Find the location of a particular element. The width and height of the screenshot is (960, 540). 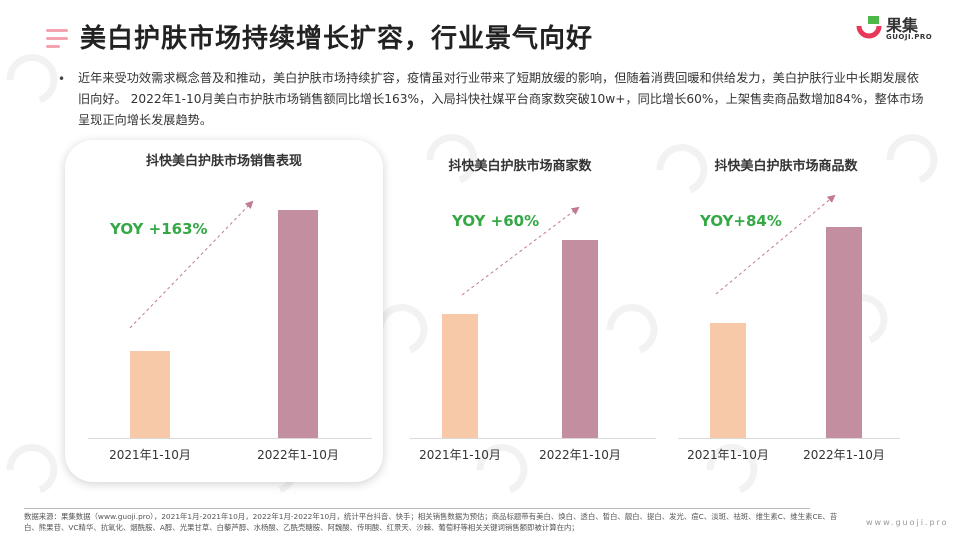

sales-bar-2022 is located at coordinates (298, 324).